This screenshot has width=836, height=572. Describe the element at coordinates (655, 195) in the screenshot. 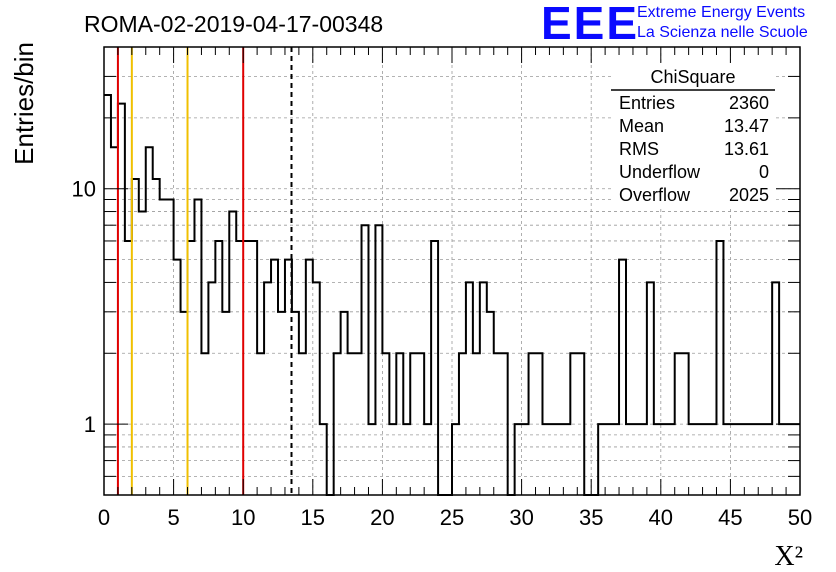

I see `stats-label: Overflow` at that location.